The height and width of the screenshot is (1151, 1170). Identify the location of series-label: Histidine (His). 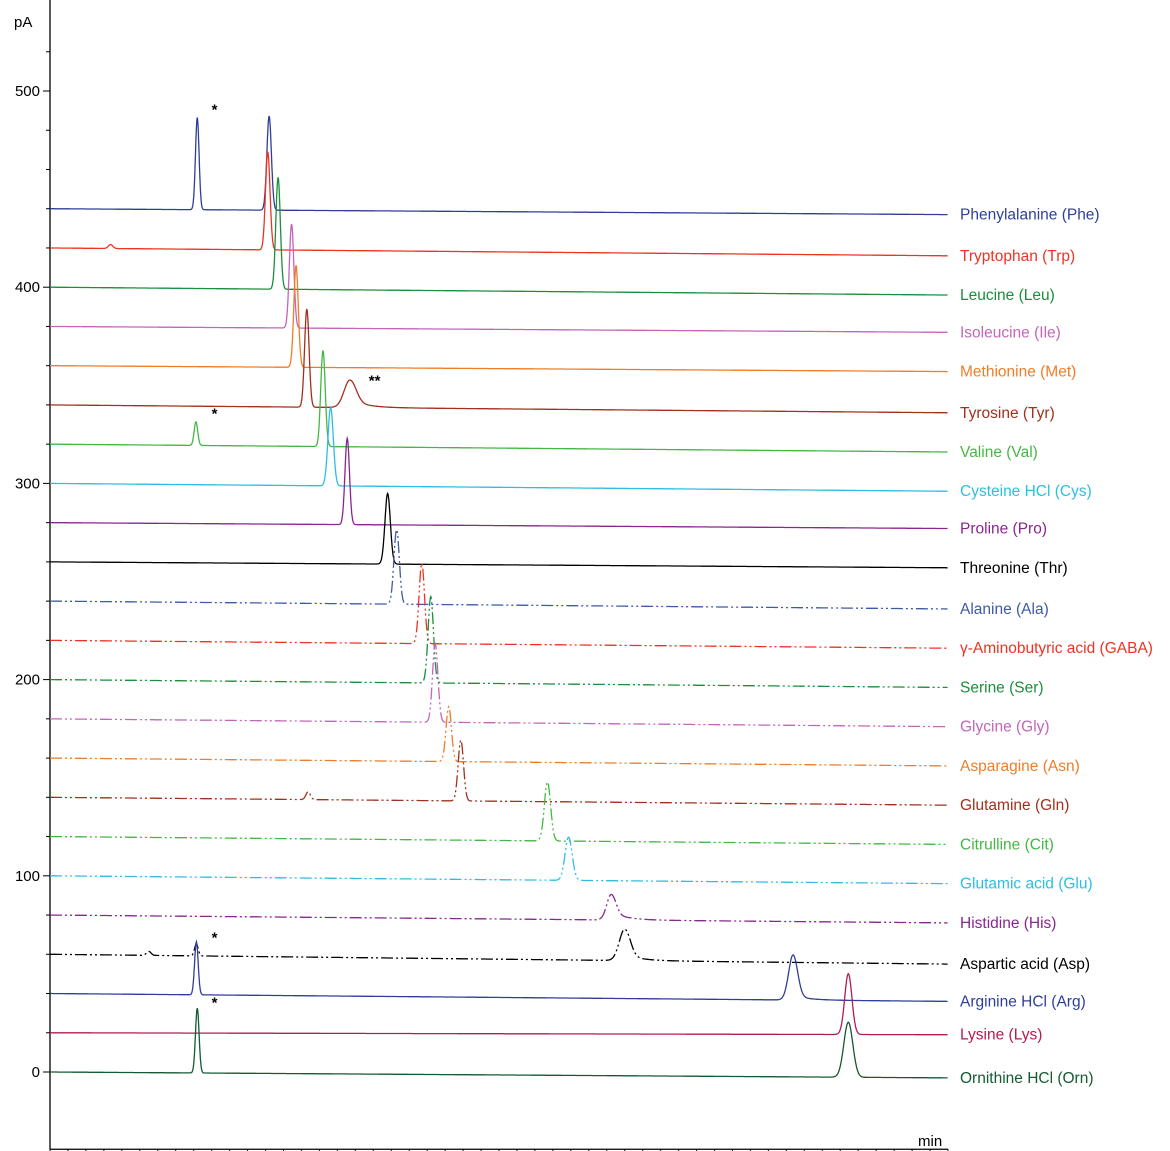
(1008, 923).